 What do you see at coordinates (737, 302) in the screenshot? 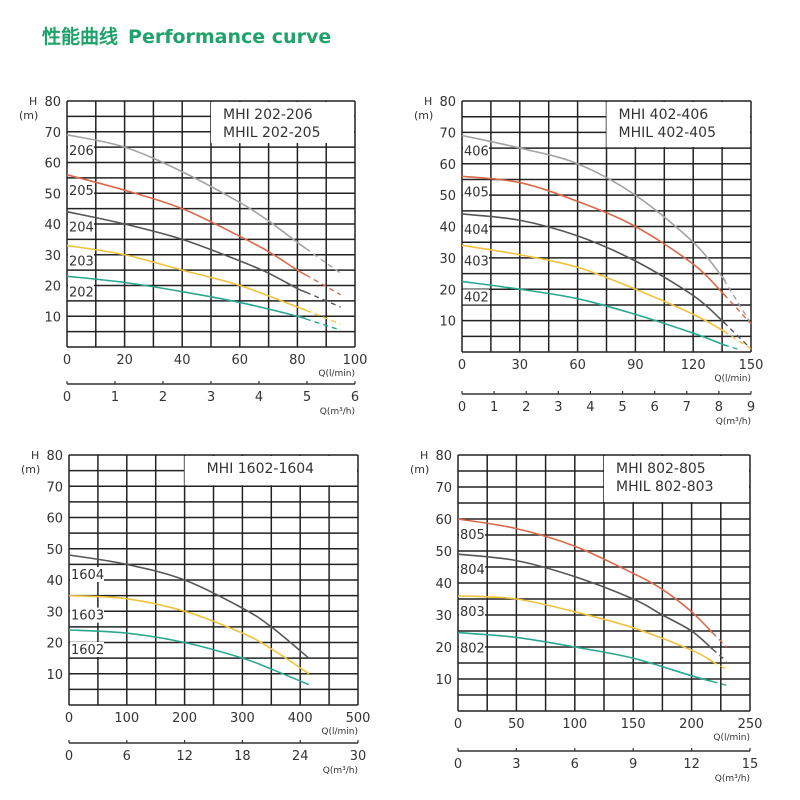
I see `curve-406-extension` at bounding box center [737, 302].